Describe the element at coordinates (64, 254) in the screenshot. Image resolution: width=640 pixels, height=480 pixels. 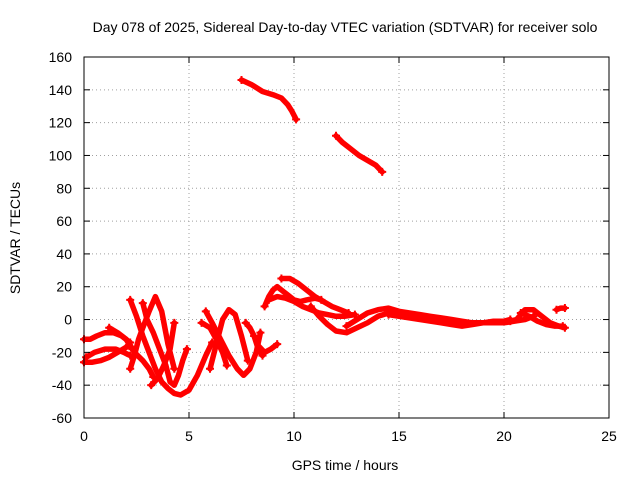
I see `y-tick-label: 40` at that location.